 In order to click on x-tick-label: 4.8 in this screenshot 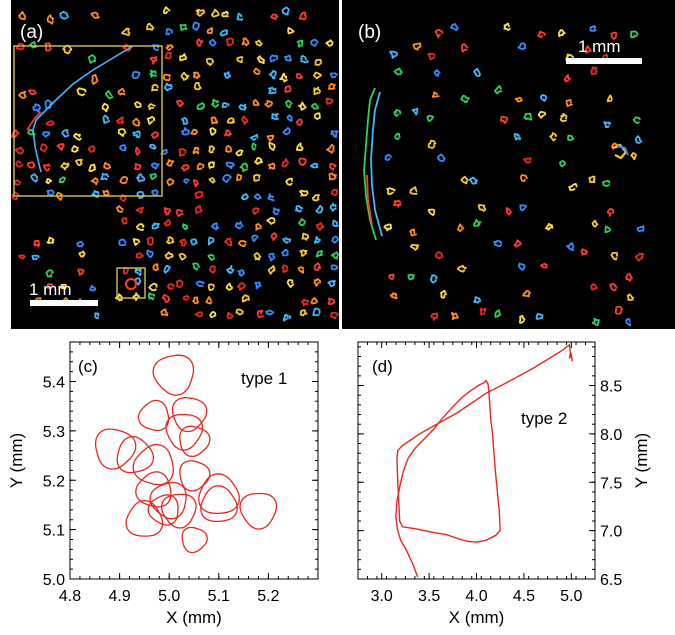, I will do `click(70, 596)`.